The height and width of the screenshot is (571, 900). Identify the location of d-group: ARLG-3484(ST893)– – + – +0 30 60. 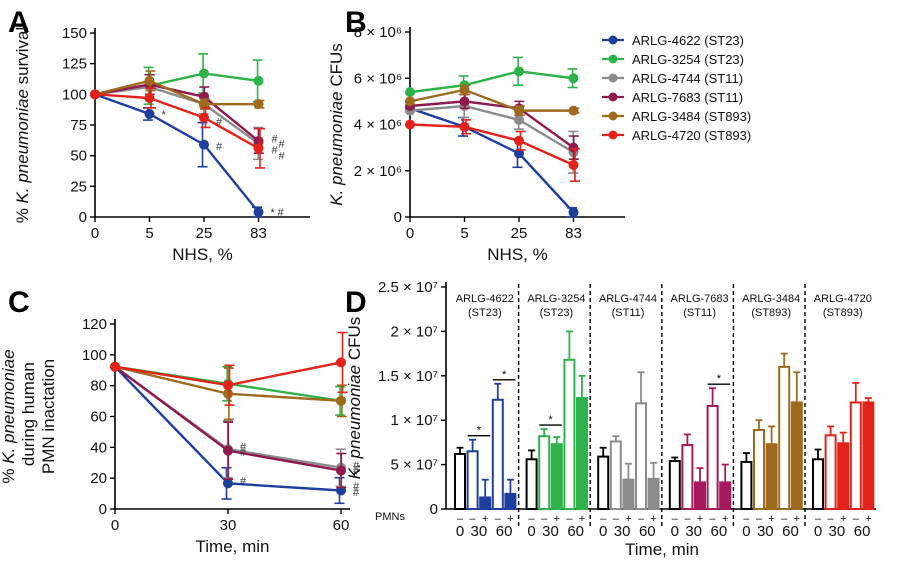
(767, 412).